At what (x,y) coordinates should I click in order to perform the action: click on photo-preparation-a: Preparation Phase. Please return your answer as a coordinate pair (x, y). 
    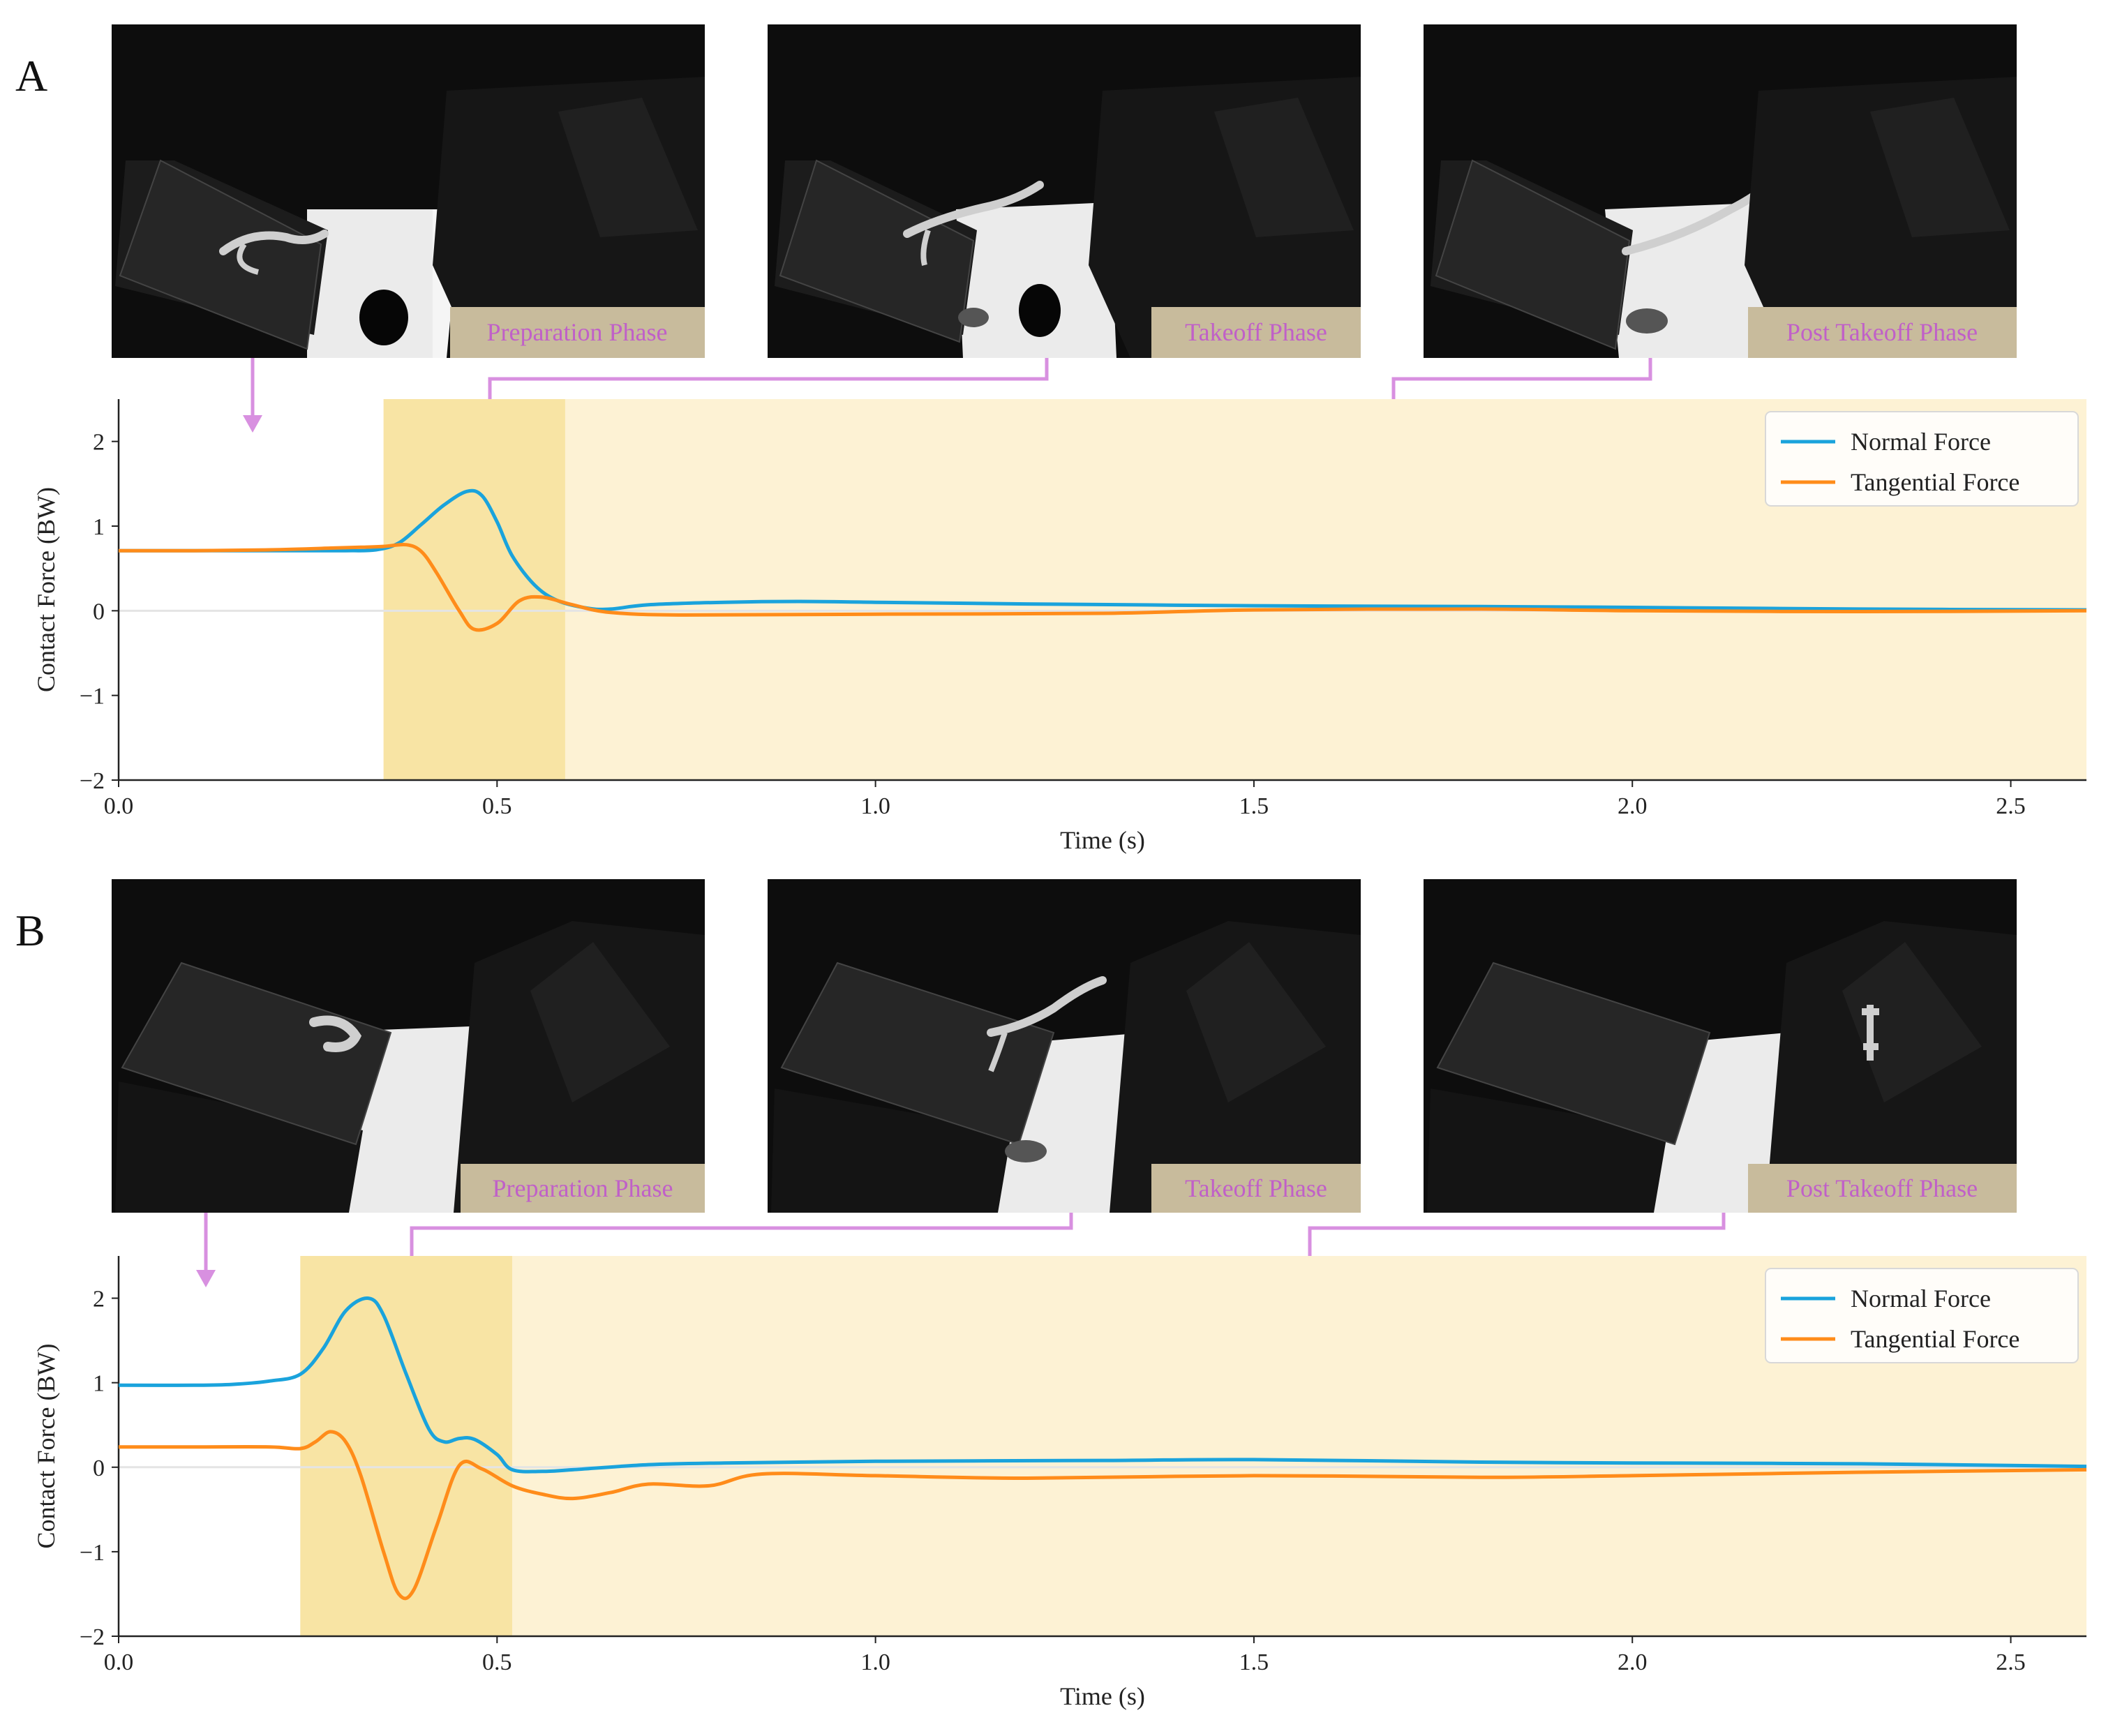
    Looking at the image, I should click on (408, 191).